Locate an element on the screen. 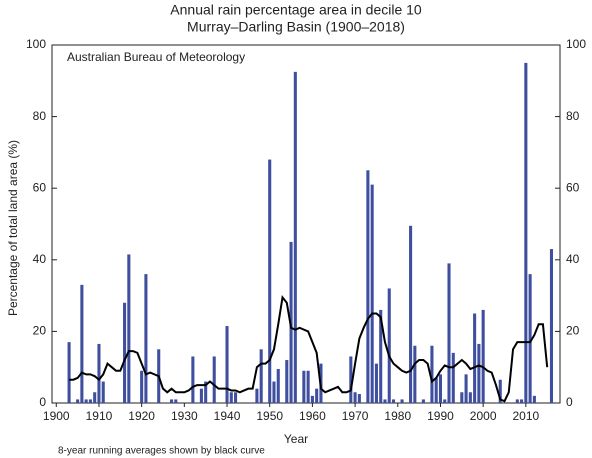 The width and height of the screenshot is (592, 458). x-tick-label: 1910 is located at coordinates (99, 416).